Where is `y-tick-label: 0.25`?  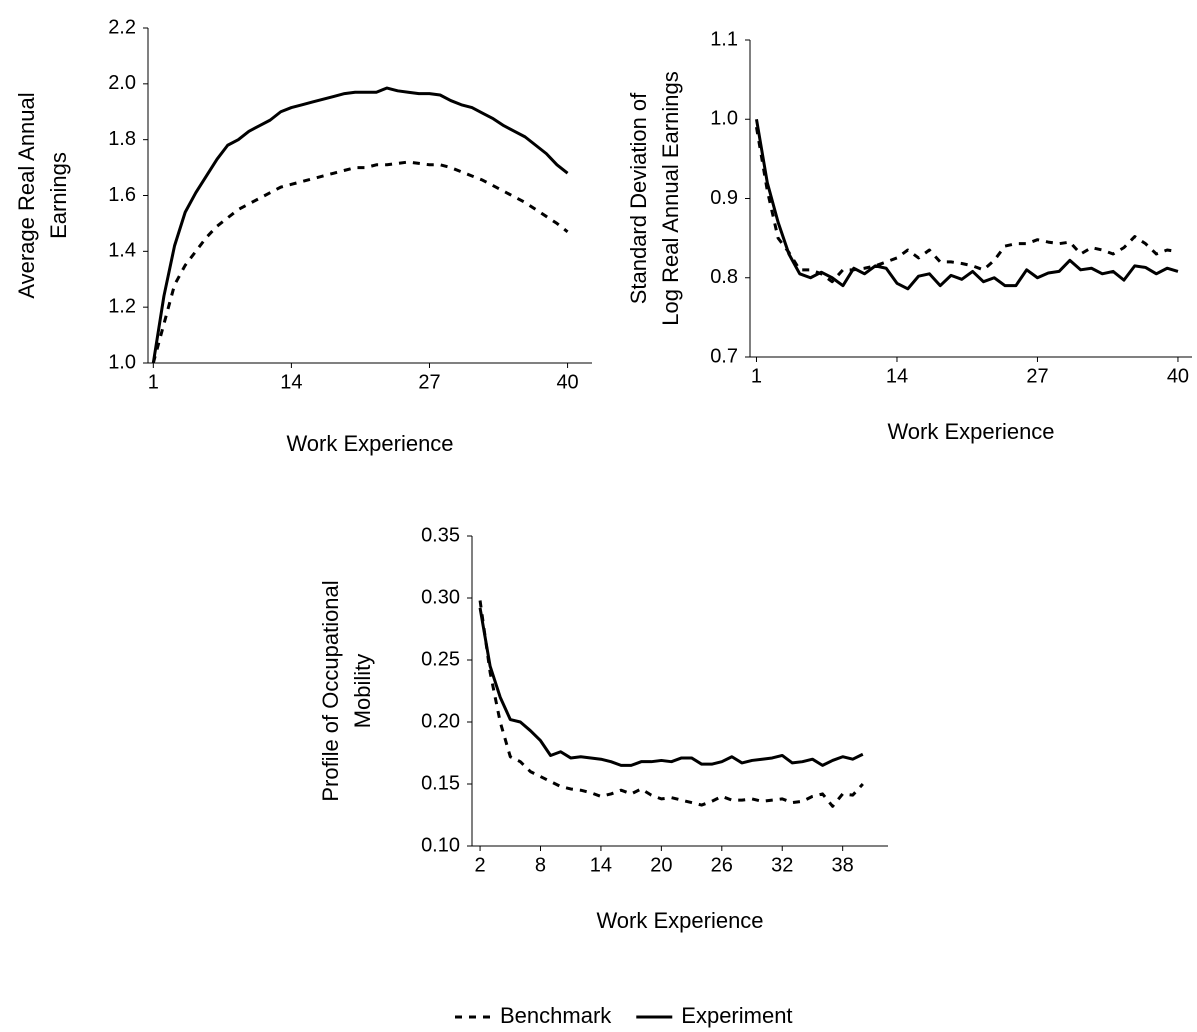 y-tick-label: 0.25 is located at coordinates (440, 659).